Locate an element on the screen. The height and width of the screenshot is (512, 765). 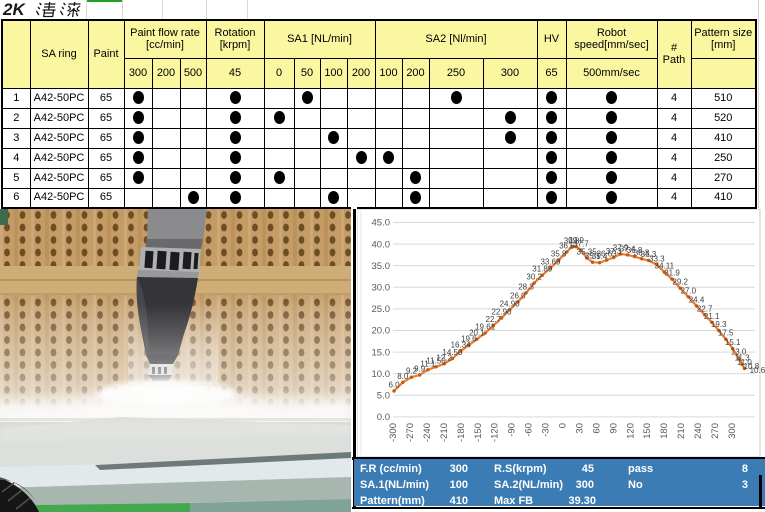
svg-text: 15.1 is located at coordinates (733, 342).